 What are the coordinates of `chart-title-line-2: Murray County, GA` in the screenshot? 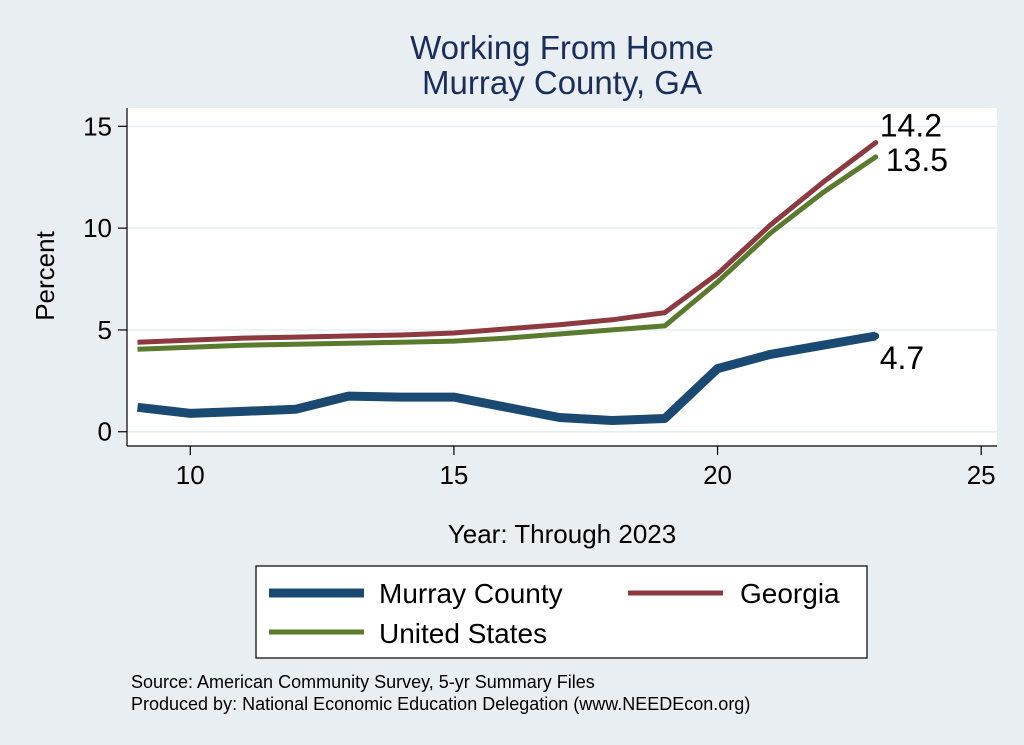 It's located at (562, 82).